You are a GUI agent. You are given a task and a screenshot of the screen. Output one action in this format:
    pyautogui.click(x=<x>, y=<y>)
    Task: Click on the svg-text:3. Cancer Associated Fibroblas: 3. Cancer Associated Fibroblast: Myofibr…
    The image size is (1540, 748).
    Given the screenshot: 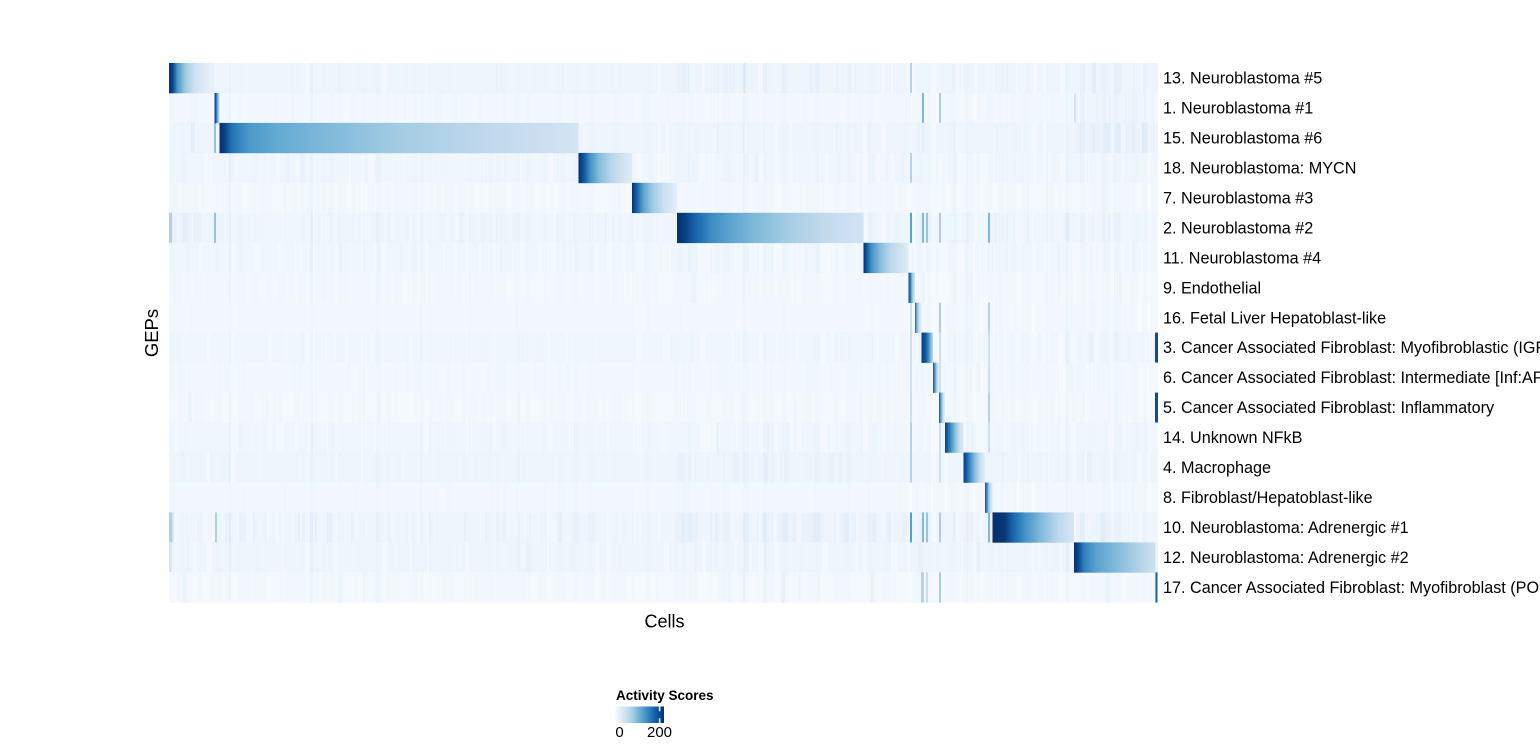 What is the action you would take?
    pyautogui.click(x=1351, y=348)
    